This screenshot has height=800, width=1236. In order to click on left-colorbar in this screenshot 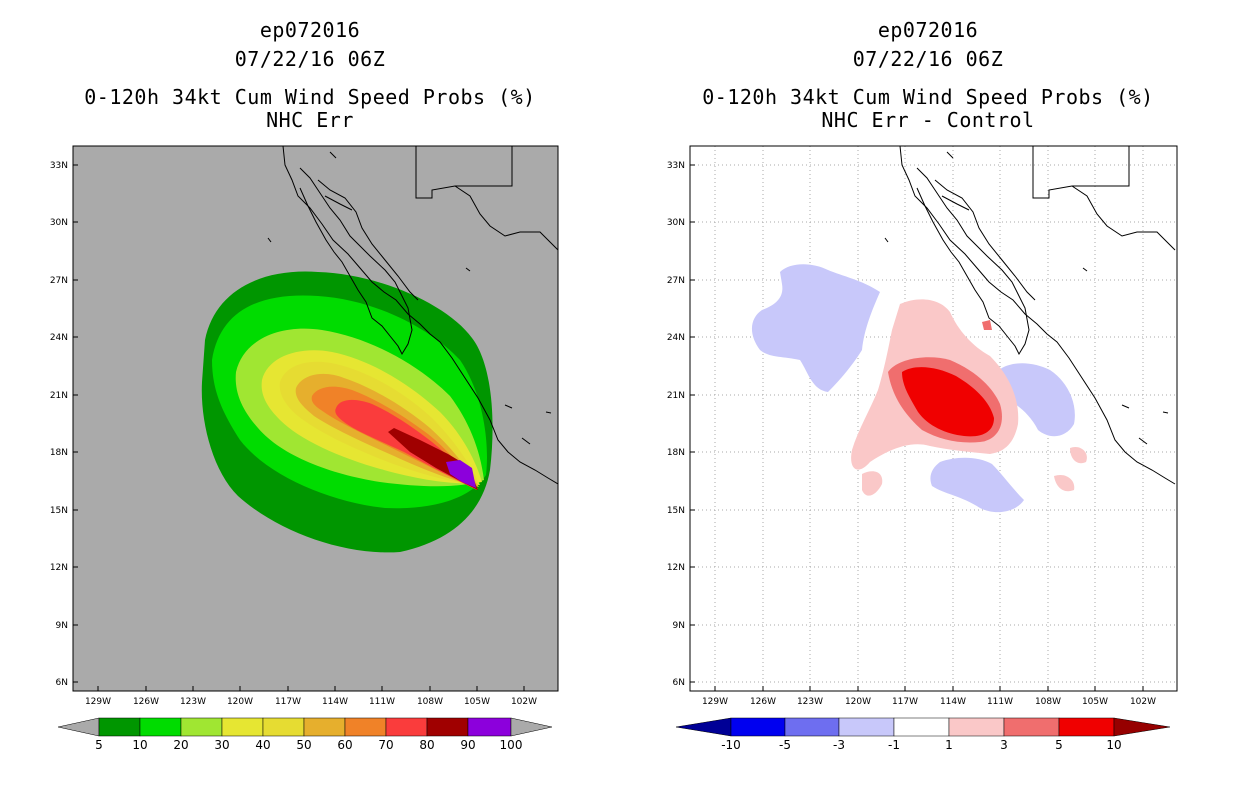, I will do `click(305, 727)`.